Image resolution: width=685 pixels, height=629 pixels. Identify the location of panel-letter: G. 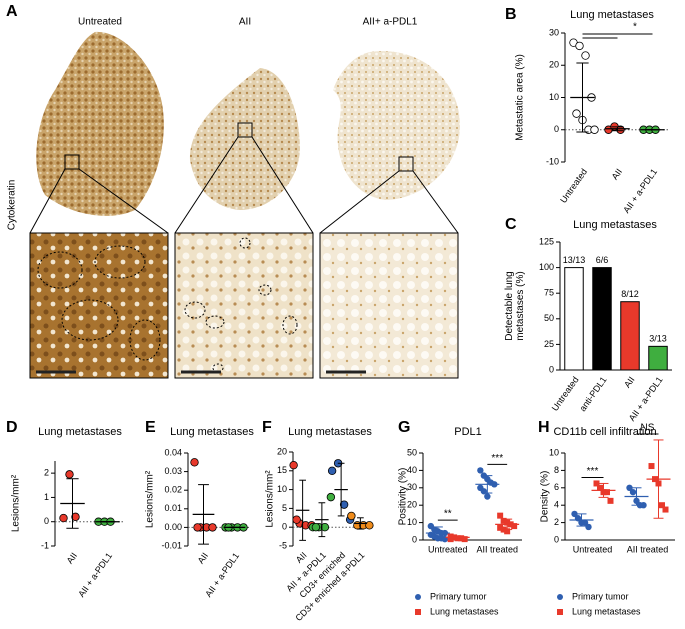
(404, 427).